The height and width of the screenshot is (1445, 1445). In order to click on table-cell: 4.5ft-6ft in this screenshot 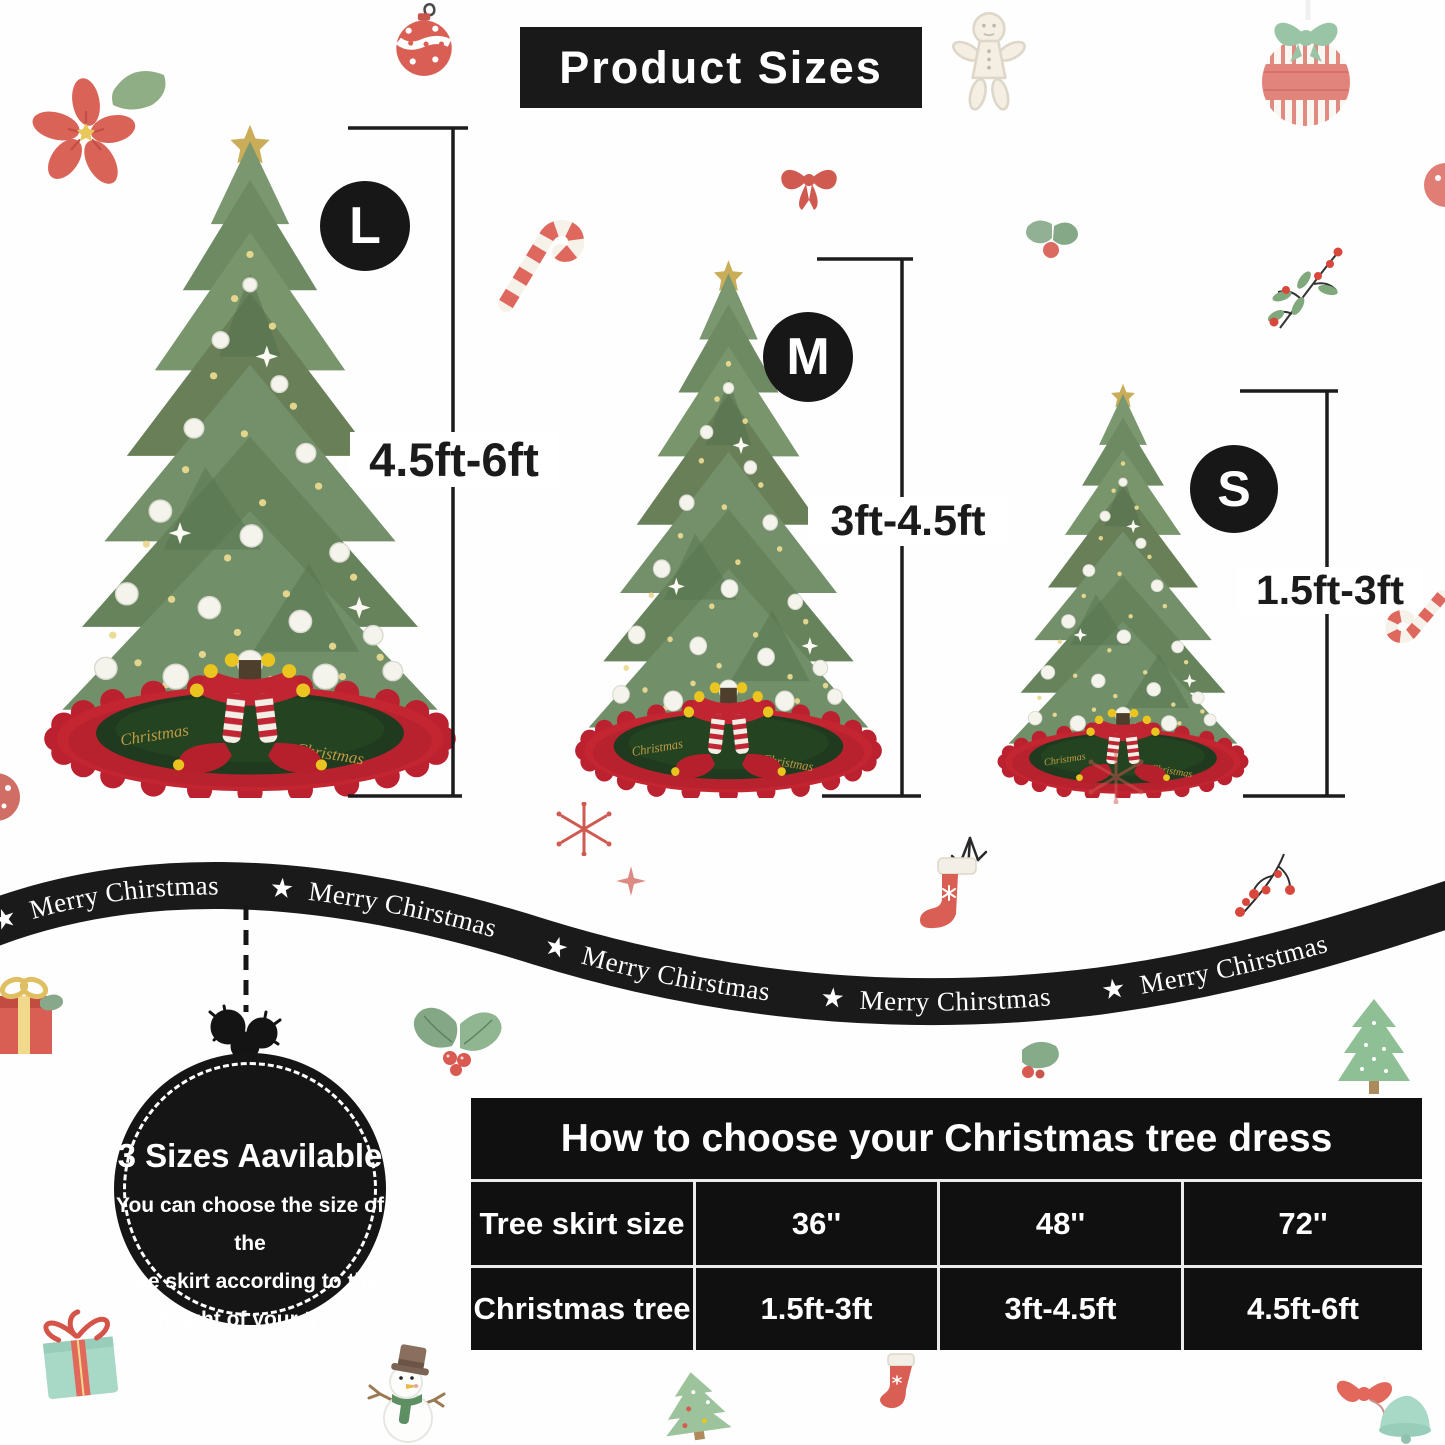, I will do `click(1303, 1309)`.